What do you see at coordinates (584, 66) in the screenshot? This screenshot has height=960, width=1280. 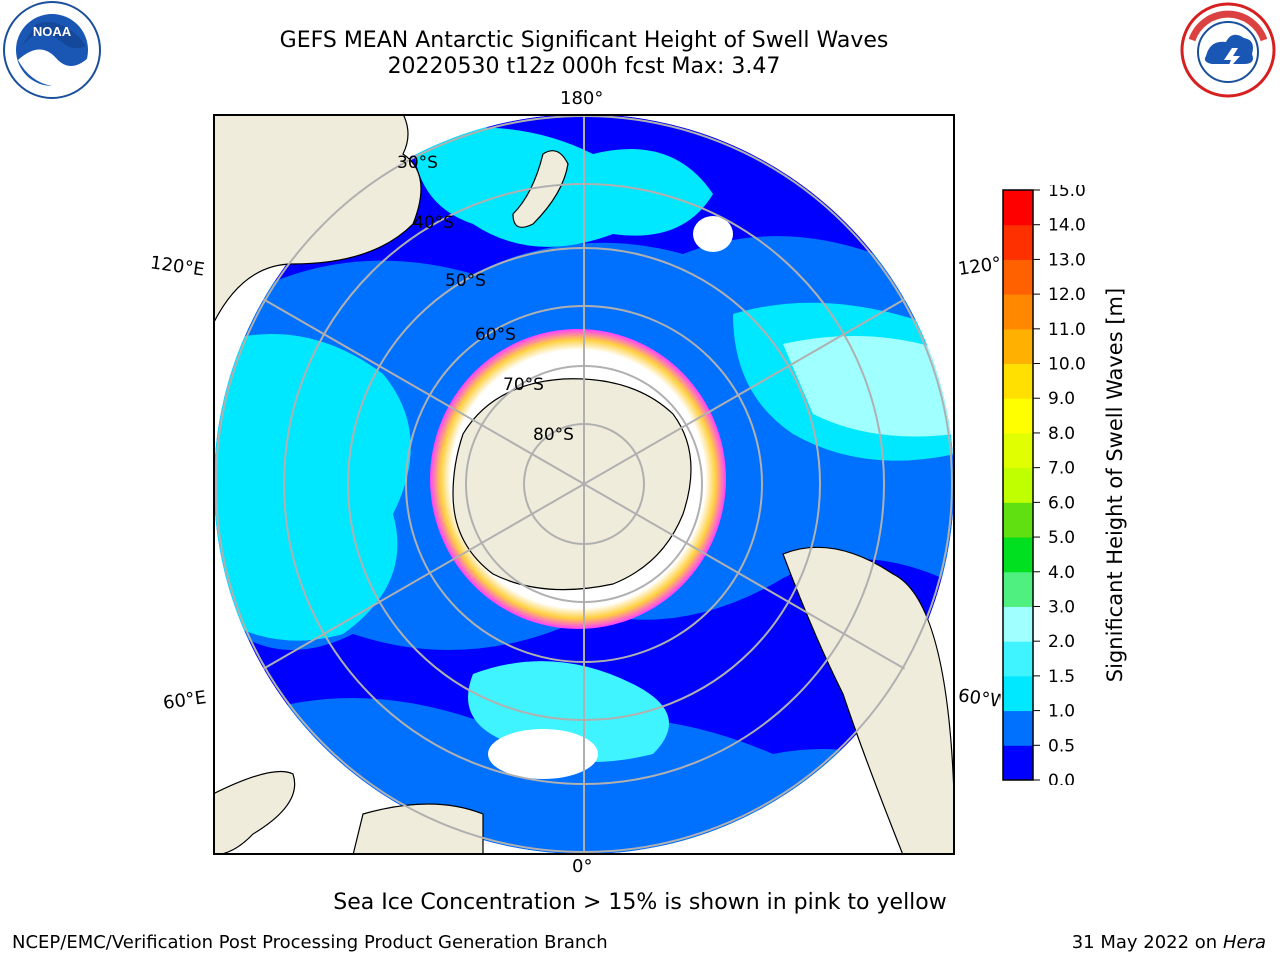 I see `chart-subtitle: 20220530 t12z 000h fcst Max: 3.47` at bounding box center [584, 66].